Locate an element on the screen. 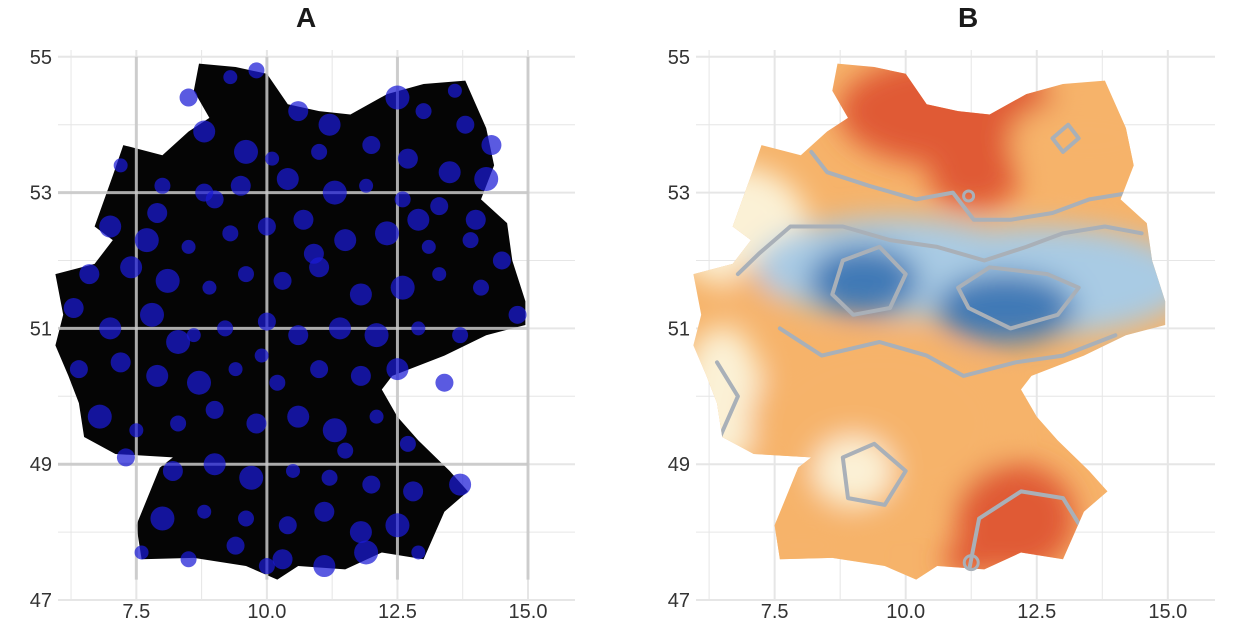 The image size is (1235, 626). a-y-tick-label: 51 is located at coordinates (41, 329).